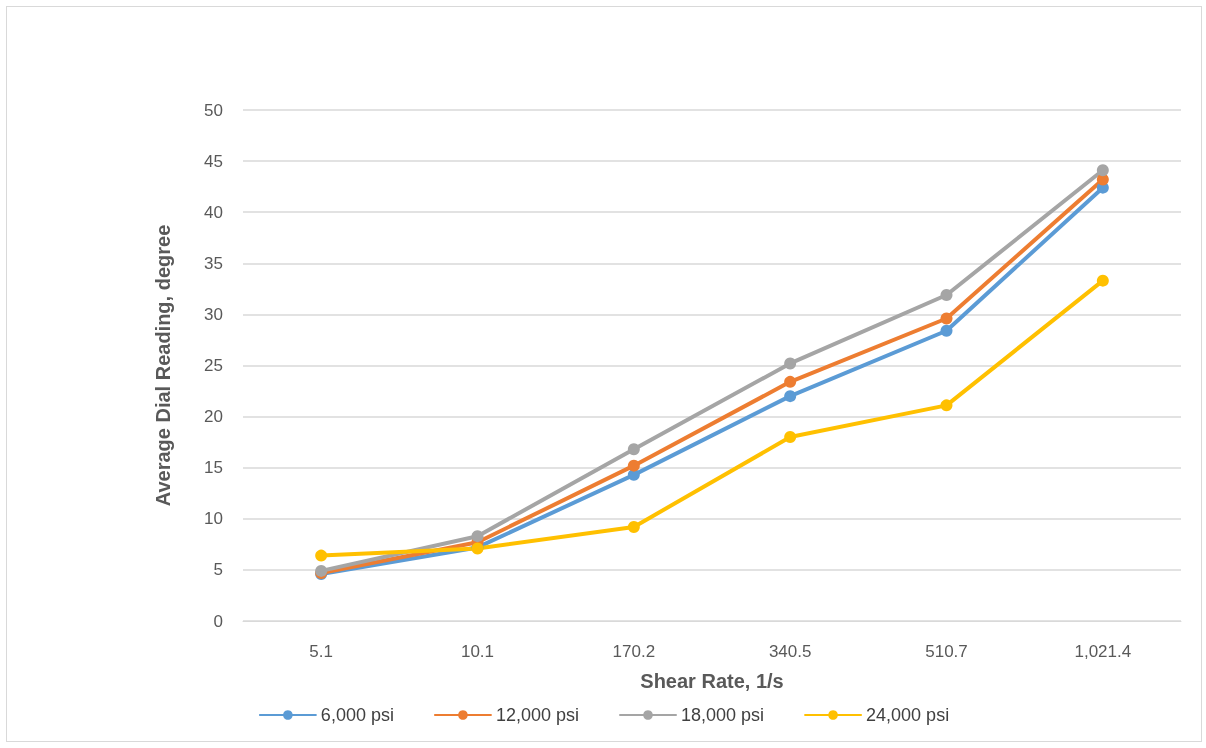  I want to click on x-tick-label: 1,021.4, so click(1103, 651).